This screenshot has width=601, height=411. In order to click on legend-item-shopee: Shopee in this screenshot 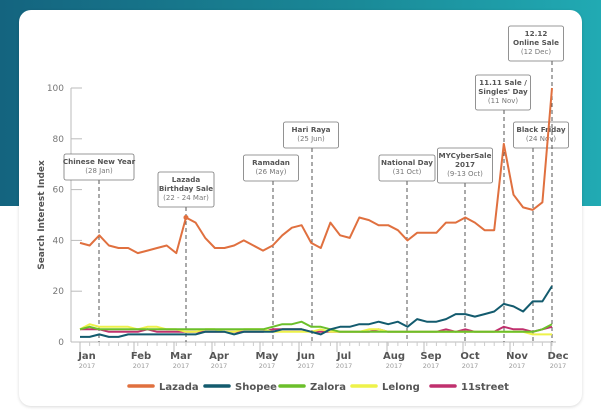, I will do `click(240, 387)`.